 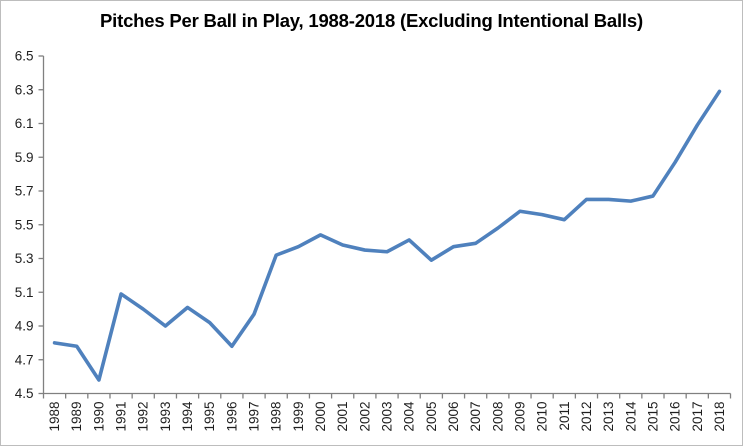 What do you see at coordinates (24, 258) in the screenshot?
I see `y-axis-tick-label: 5.3` at bounding box center [24, 258].